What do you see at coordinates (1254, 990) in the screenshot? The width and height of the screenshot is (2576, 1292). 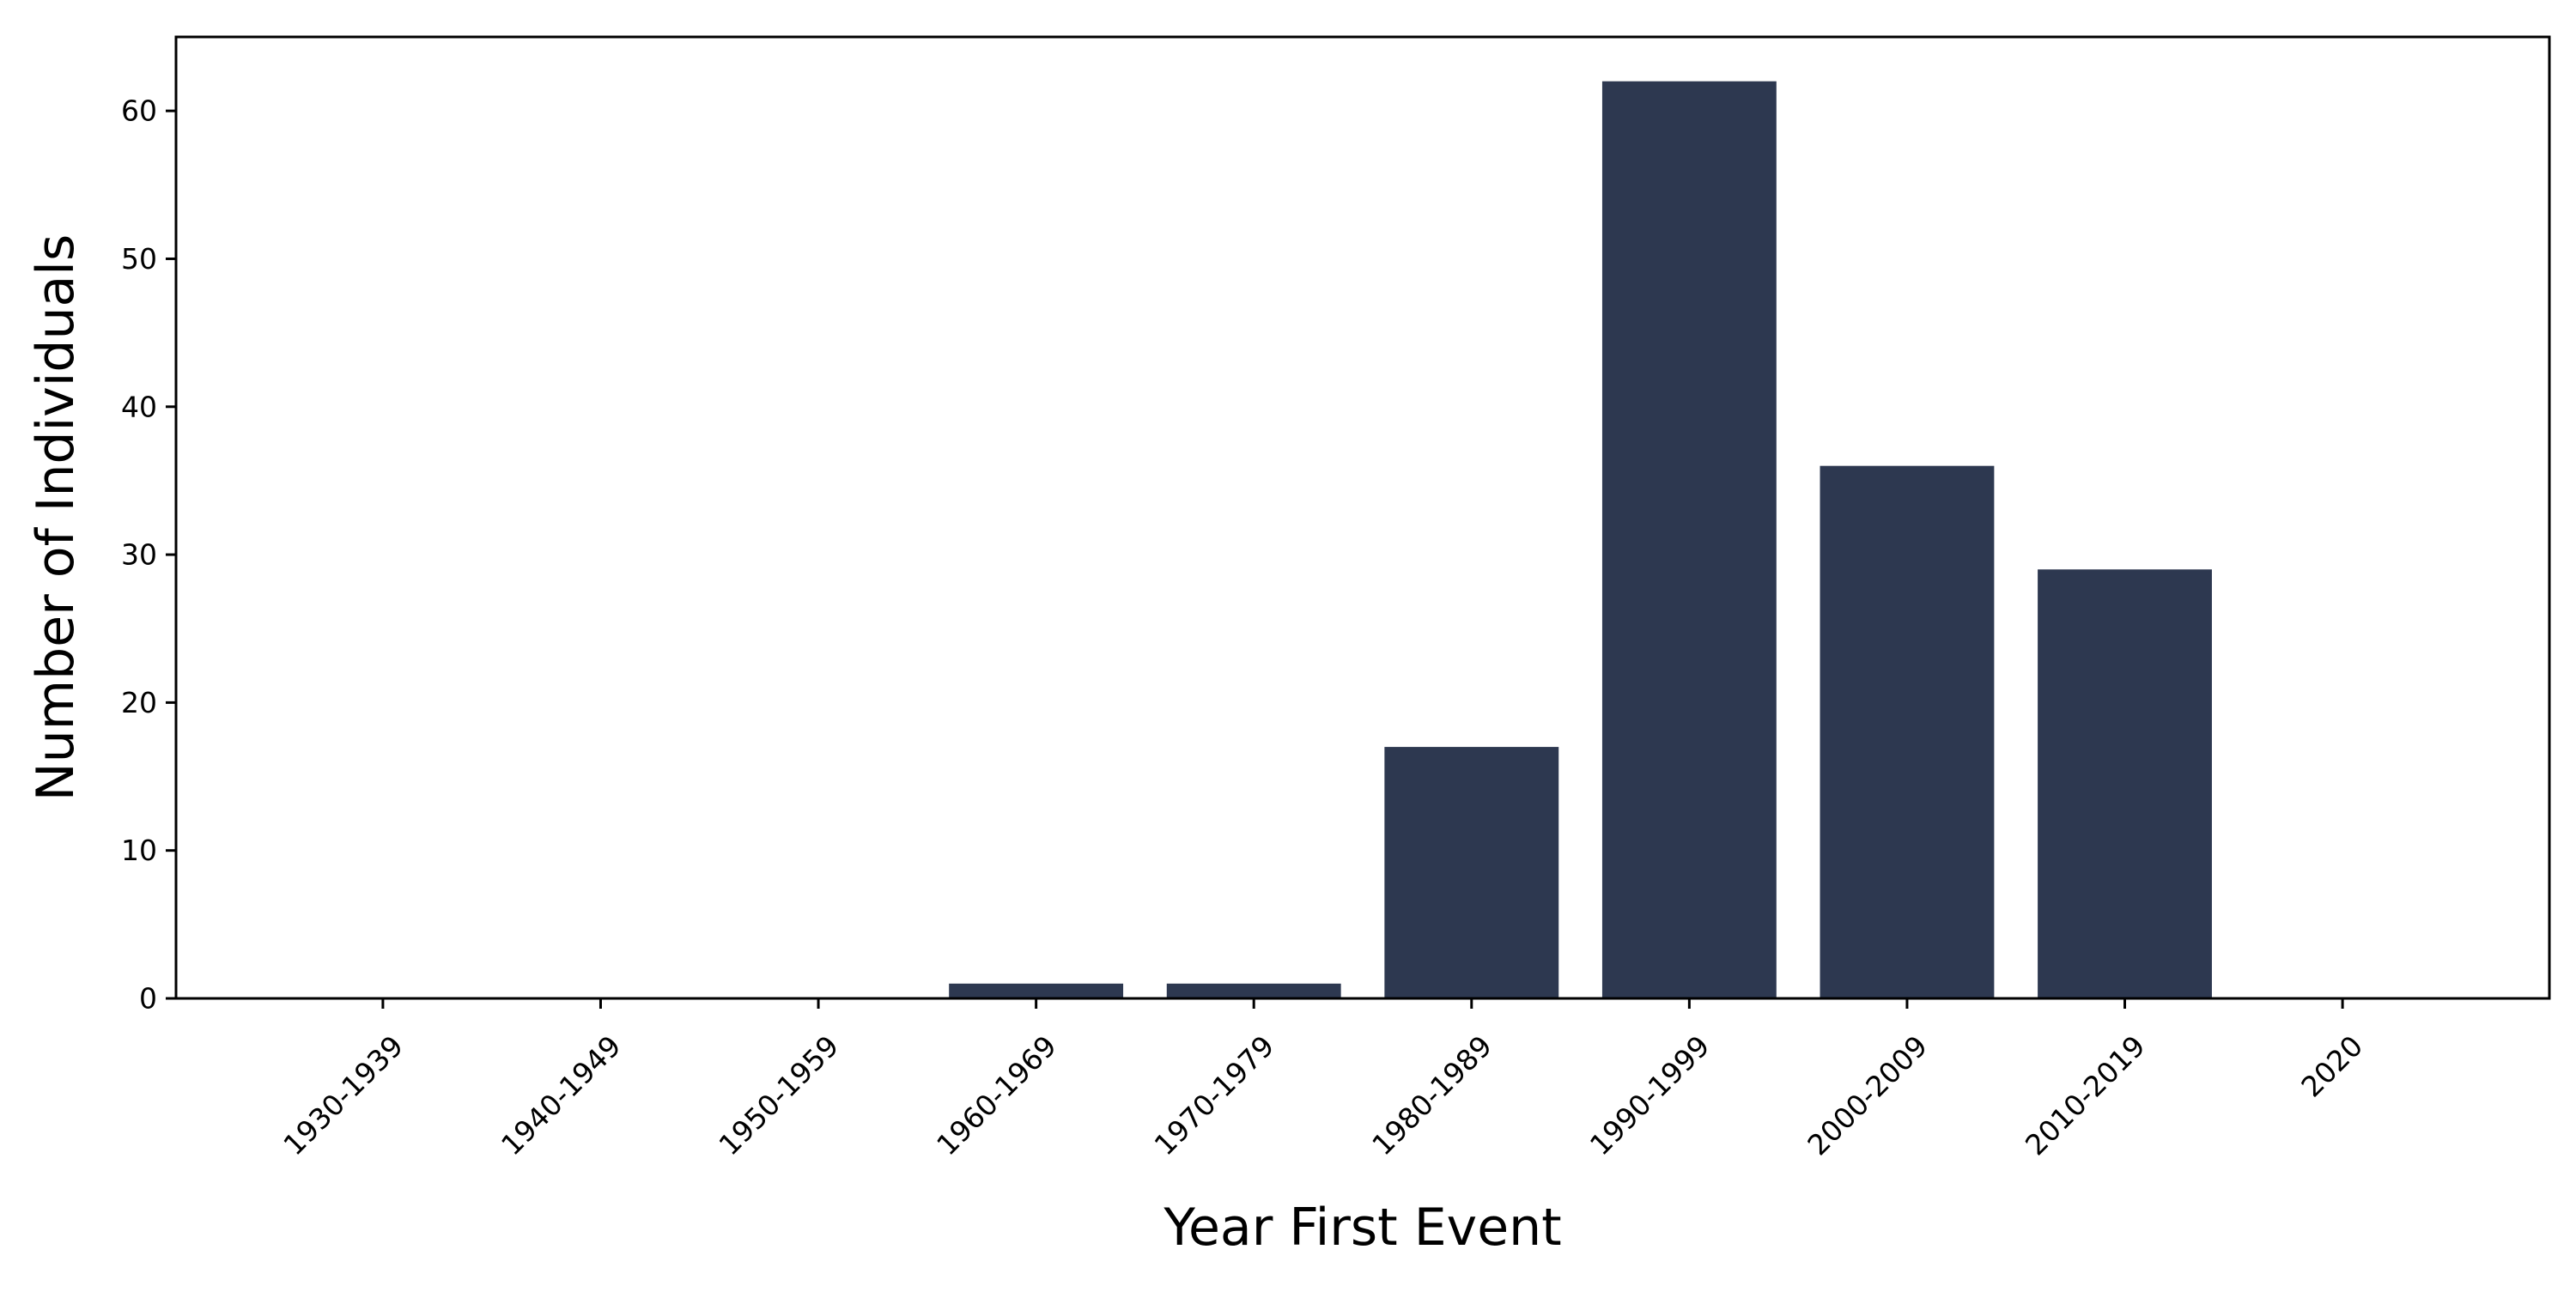 I see `bar-1970-1979` at bounding box center [1254, 990].